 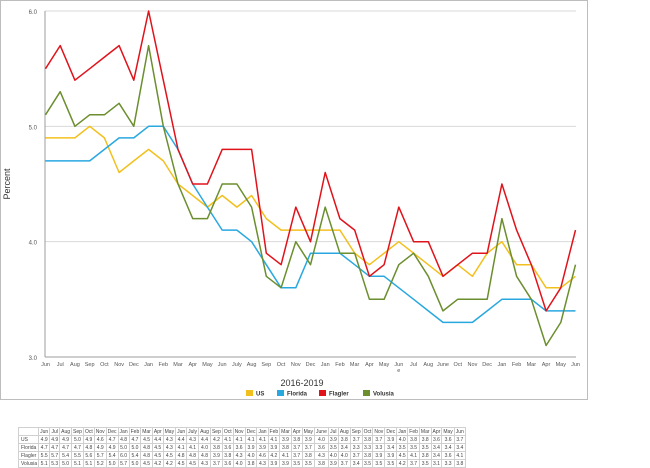 I want to click on legend-label-us: US, so click(x=260, y=395).